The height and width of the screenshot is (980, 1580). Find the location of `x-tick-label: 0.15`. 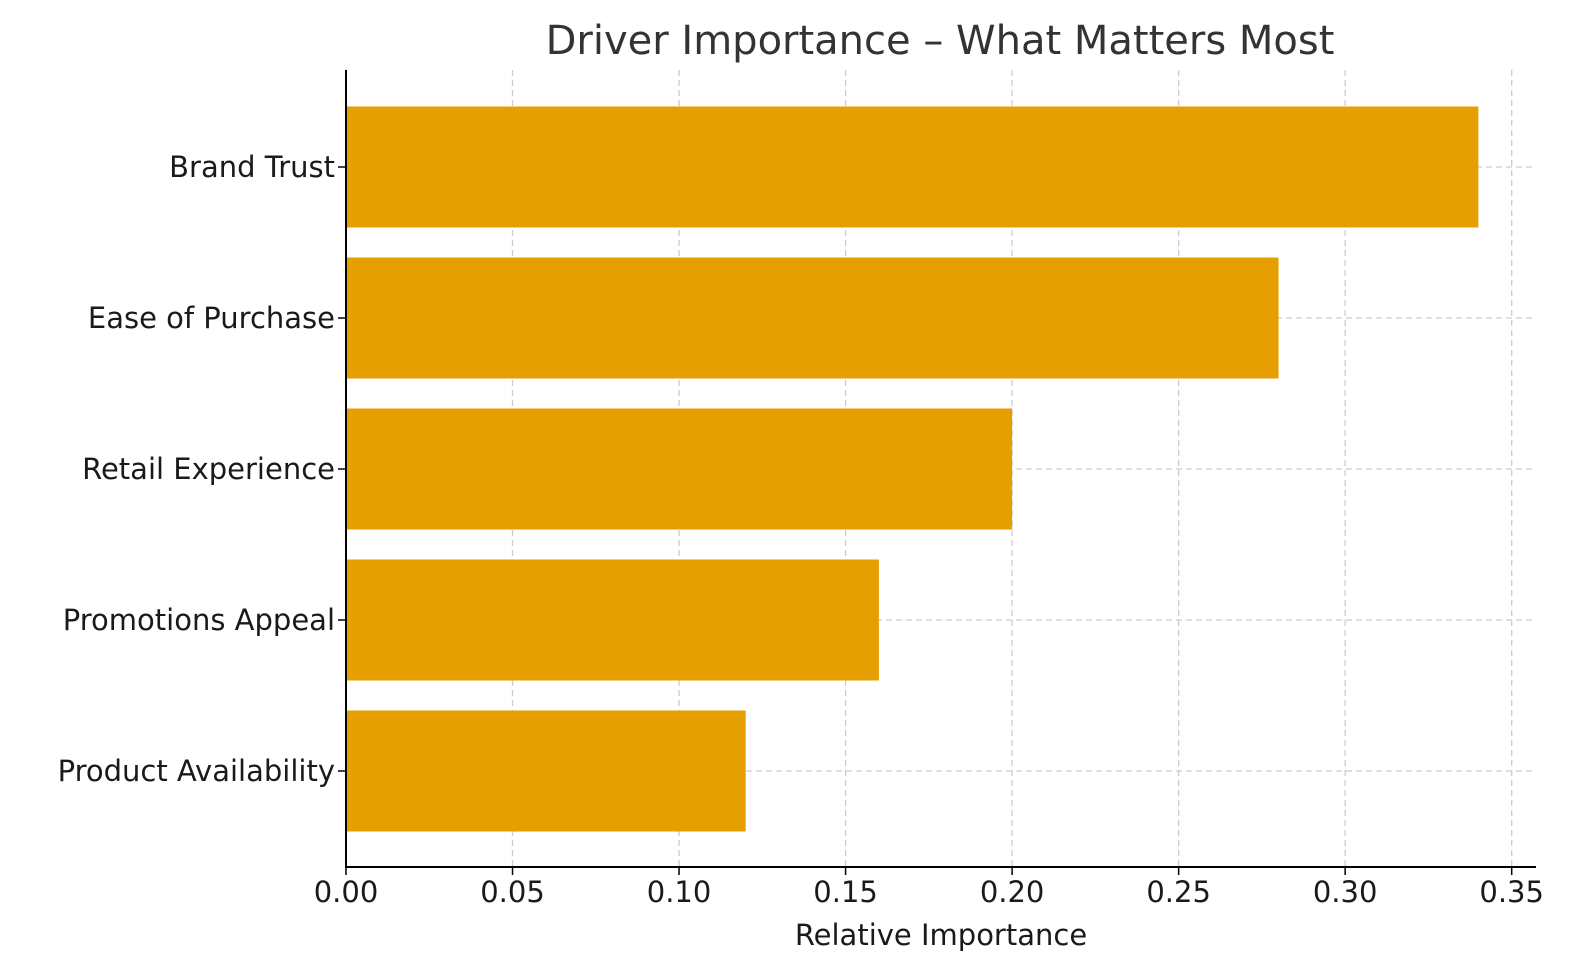

x-tick-label: 0.15 is located at coordinates (845, 892).